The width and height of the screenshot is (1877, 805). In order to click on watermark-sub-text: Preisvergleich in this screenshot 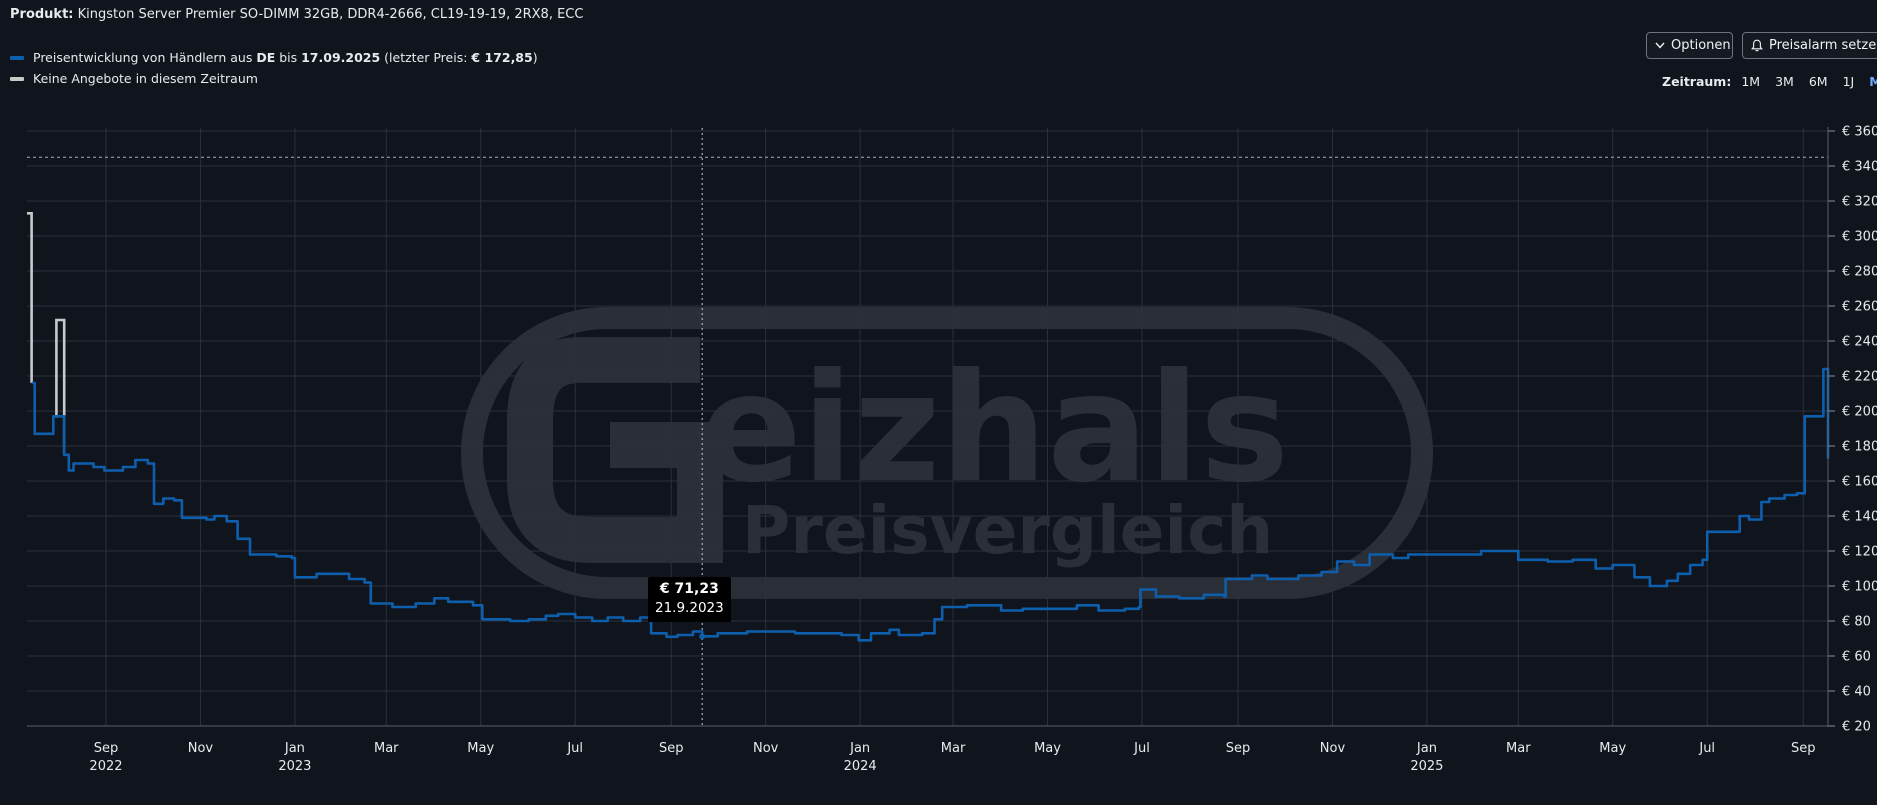, I will do `click(1007, 530)`.